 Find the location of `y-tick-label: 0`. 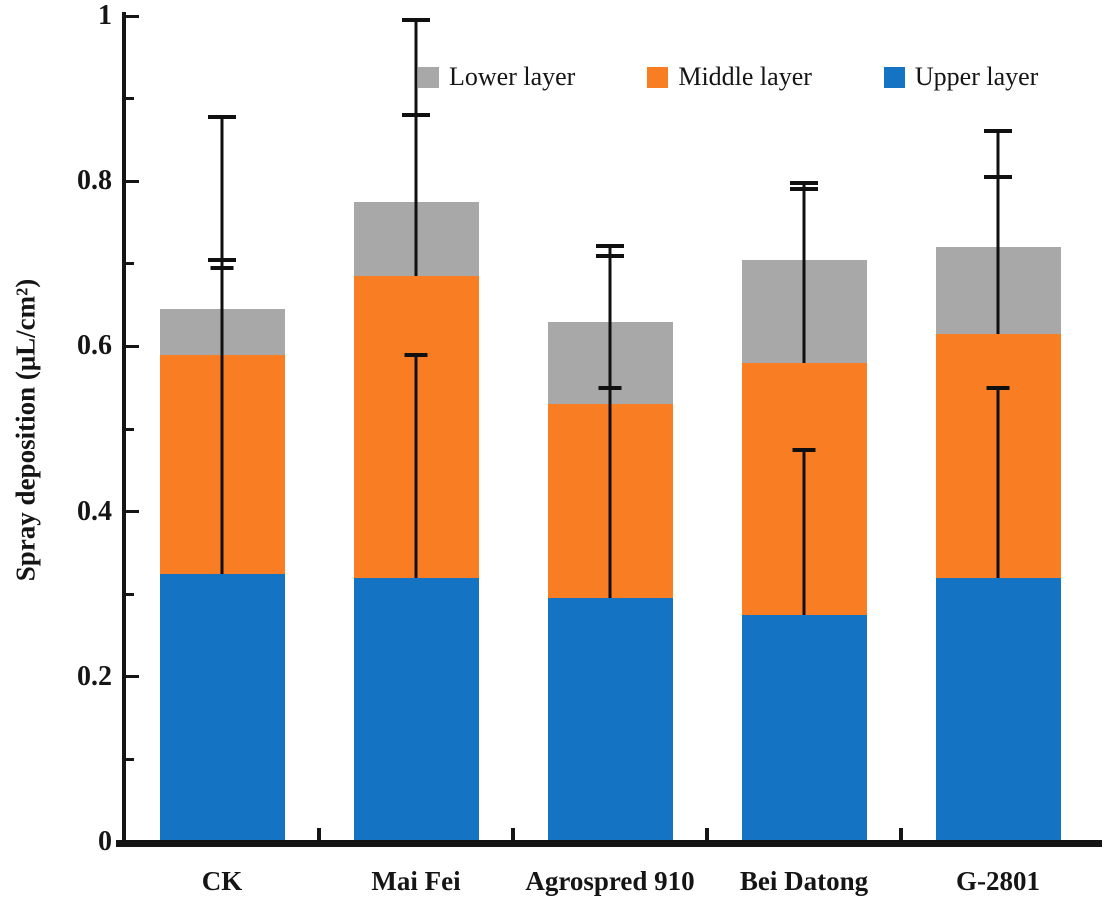

y-tick-label: 0 is located at coordinates (105, 841).